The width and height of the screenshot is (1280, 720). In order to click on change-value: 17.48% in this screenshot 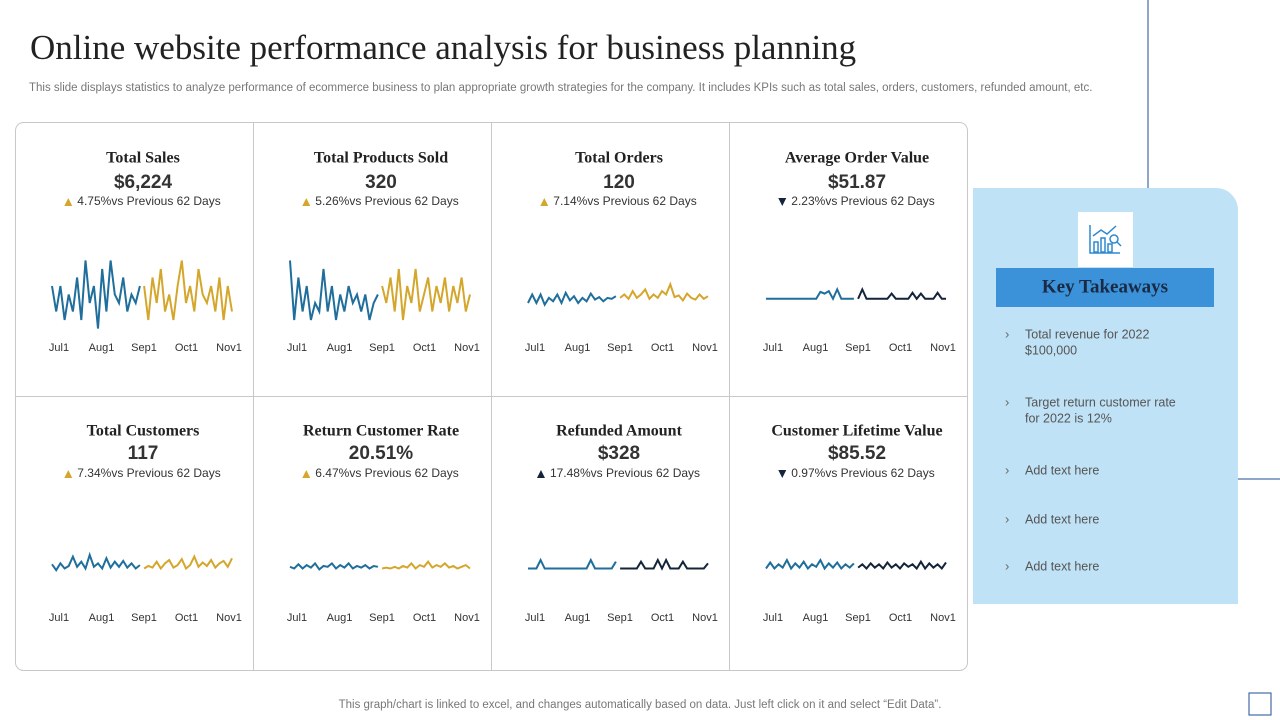, I will do `click(570, 473)`.